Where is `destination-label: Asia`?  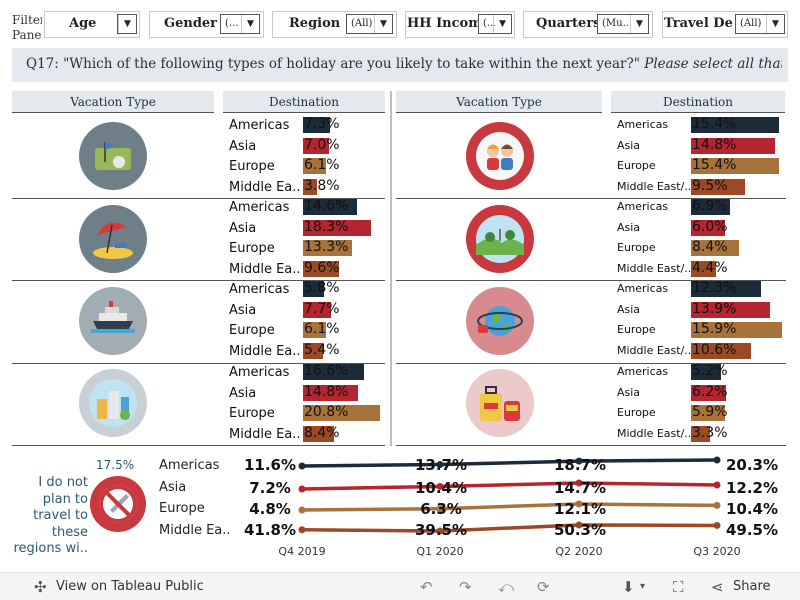
destination-label: Asia is located at coordinates (629, 227).